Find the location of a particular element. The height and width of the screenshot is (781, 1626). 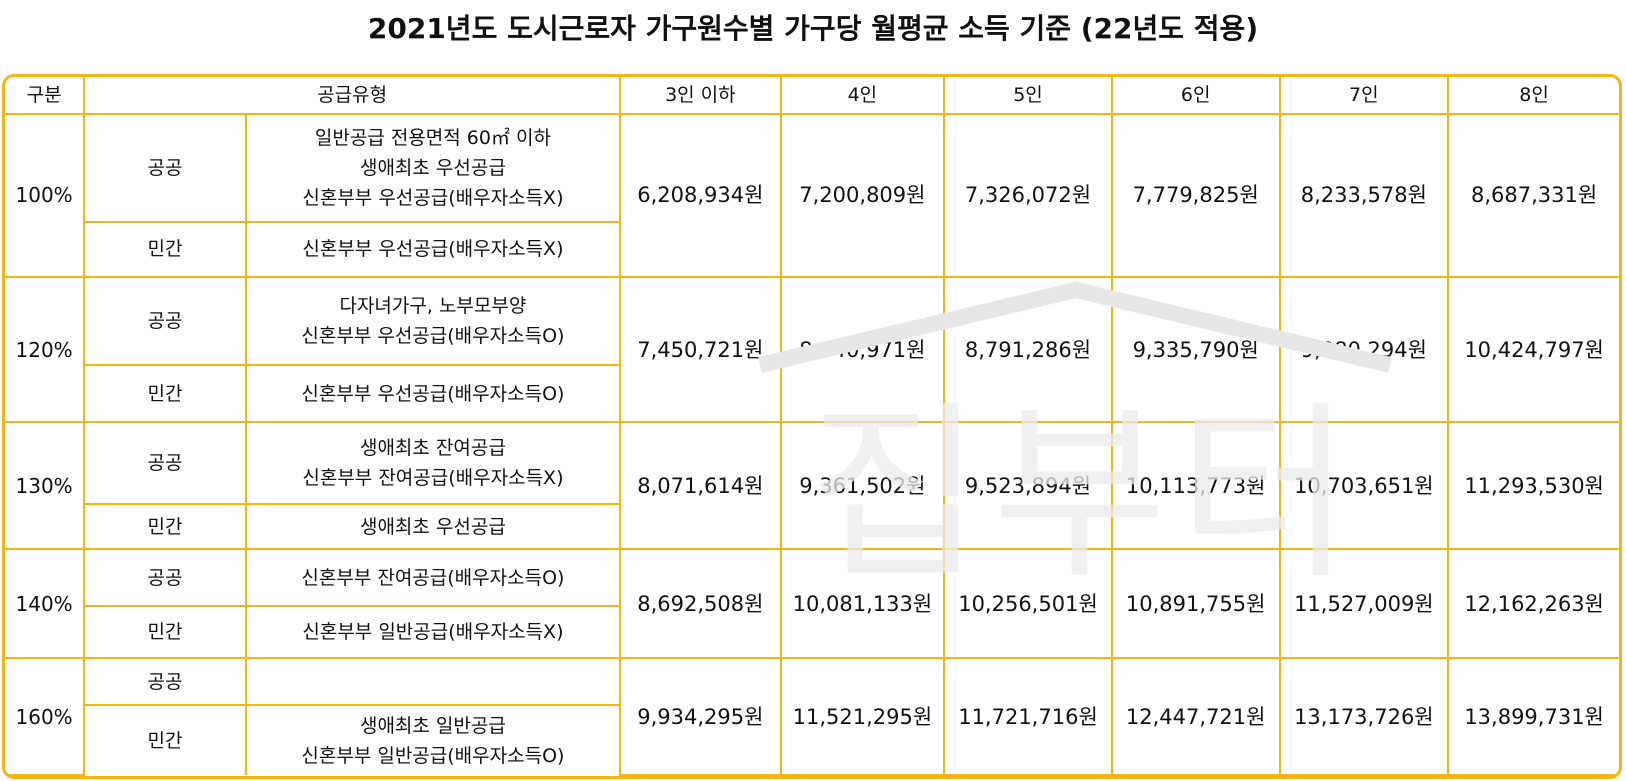

supply-type: 신혼부부 잔여공급(배우자소득O) is located at coordinates (433, 577).